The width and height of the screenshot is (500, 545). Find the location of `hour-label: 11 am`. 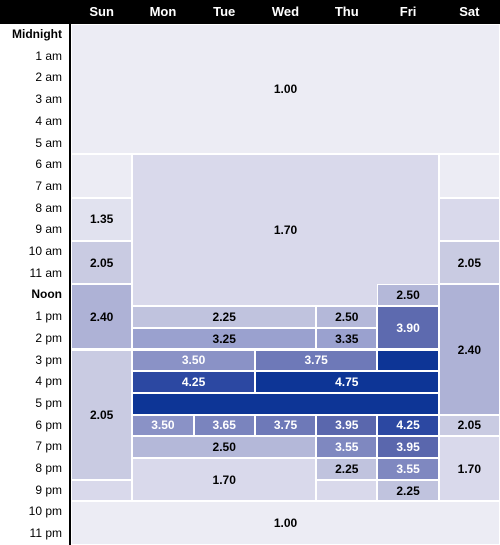

hour-label: 11 am is located at coordinates (45, 272).